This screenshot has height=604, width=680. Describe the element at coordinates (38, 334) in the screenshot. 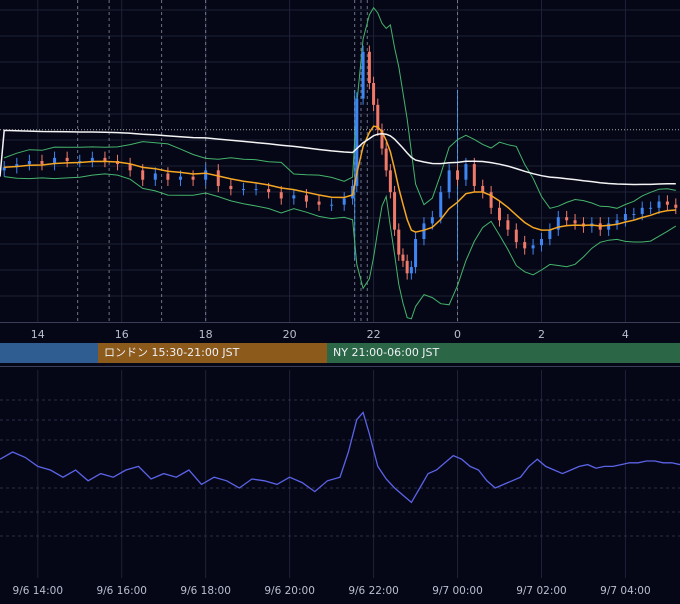

I see `price-x-tick-label: 14` at that location.